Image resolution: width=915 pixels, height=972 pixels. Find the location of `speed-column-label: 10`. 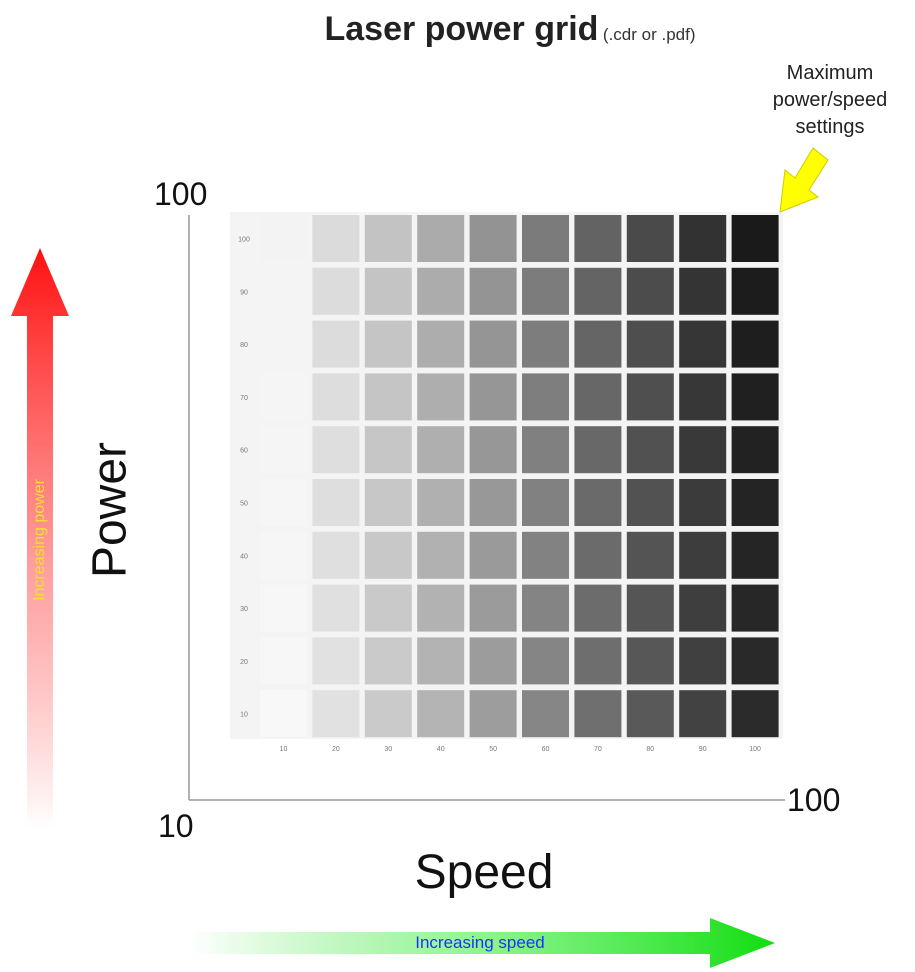

speed-column-label: 10 is located at coordinates (284, 749).